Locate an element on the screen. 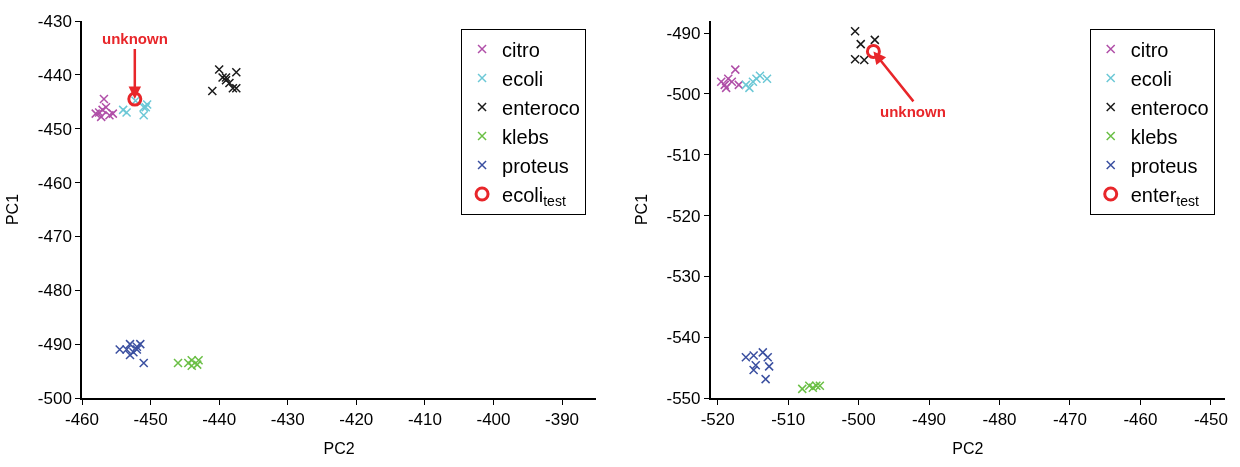  x-tick-label: -490 is located at coordinates (929, 420).